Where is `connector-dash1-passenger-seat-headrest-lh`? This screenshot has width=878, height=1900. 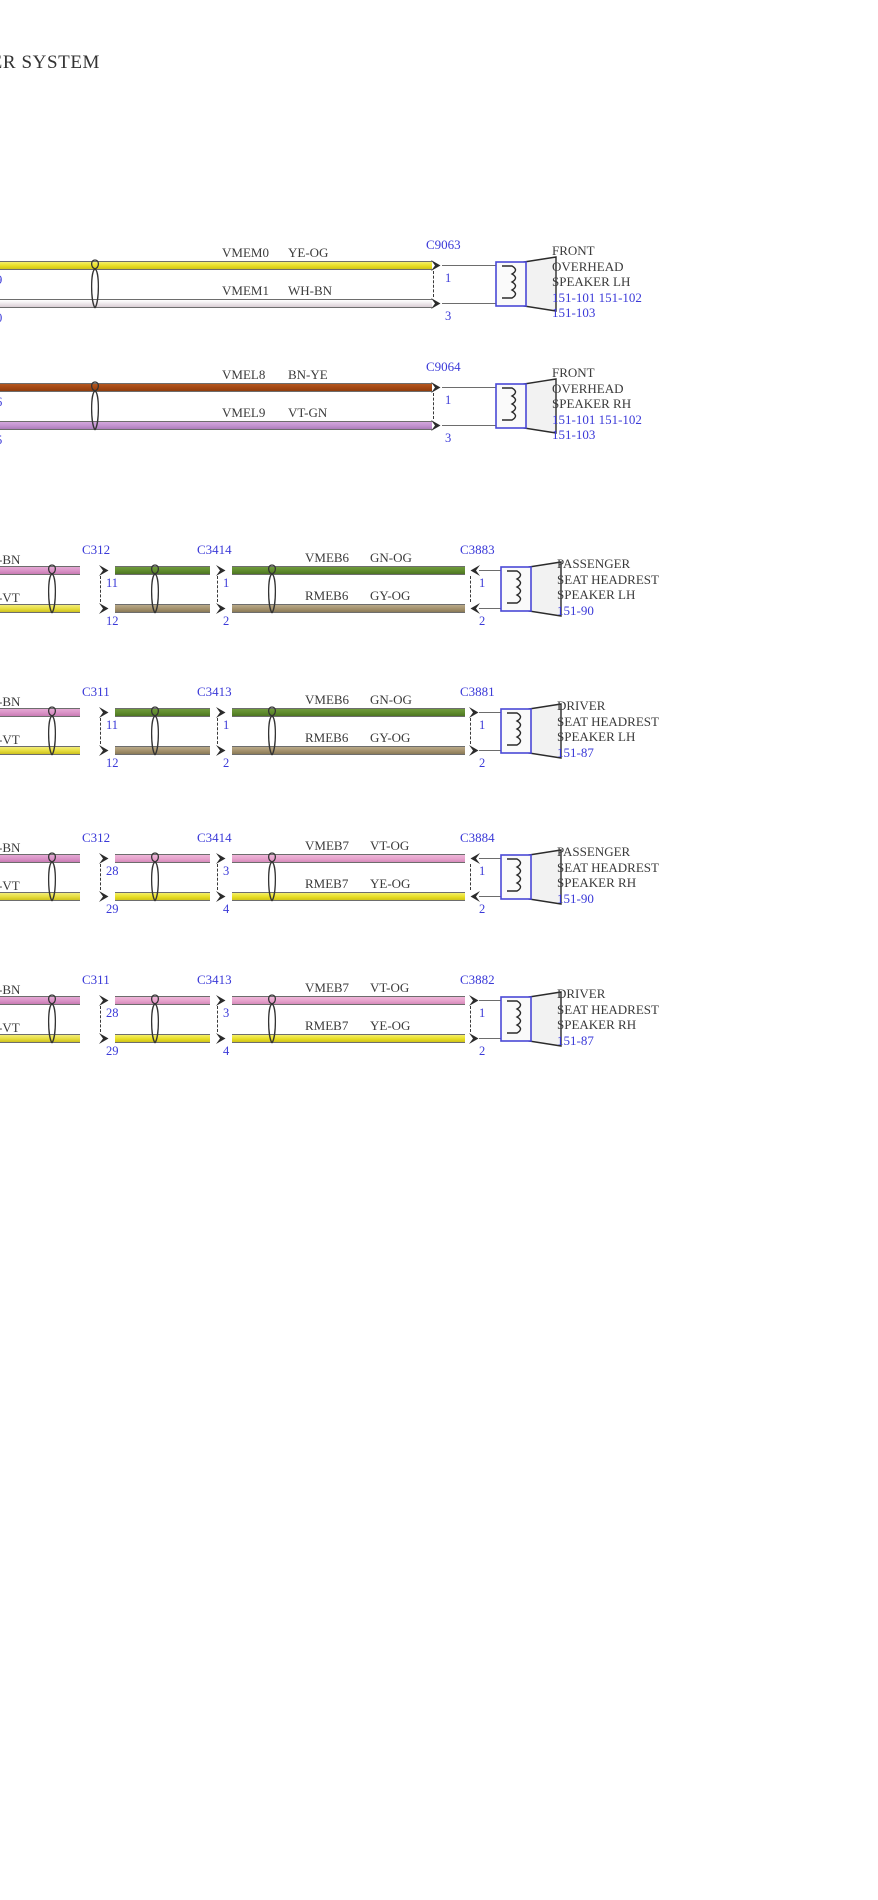
connector-dash1-passenger-seat-headrest-lh is located at coordinates (217, 589).